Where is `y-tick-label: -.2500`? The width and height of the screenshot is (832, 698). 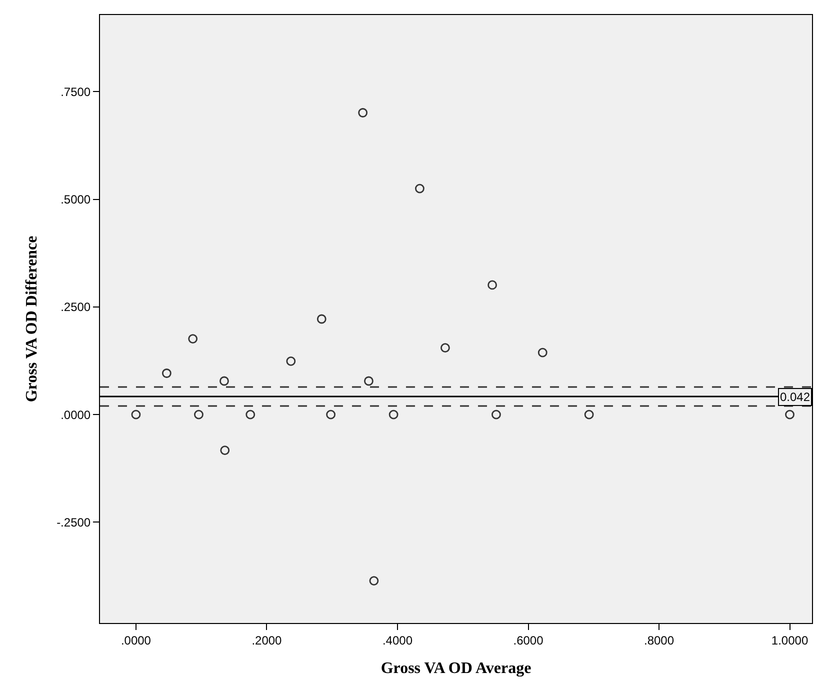
y-tick-label: -.2500 is located at coordinates (73, 522).